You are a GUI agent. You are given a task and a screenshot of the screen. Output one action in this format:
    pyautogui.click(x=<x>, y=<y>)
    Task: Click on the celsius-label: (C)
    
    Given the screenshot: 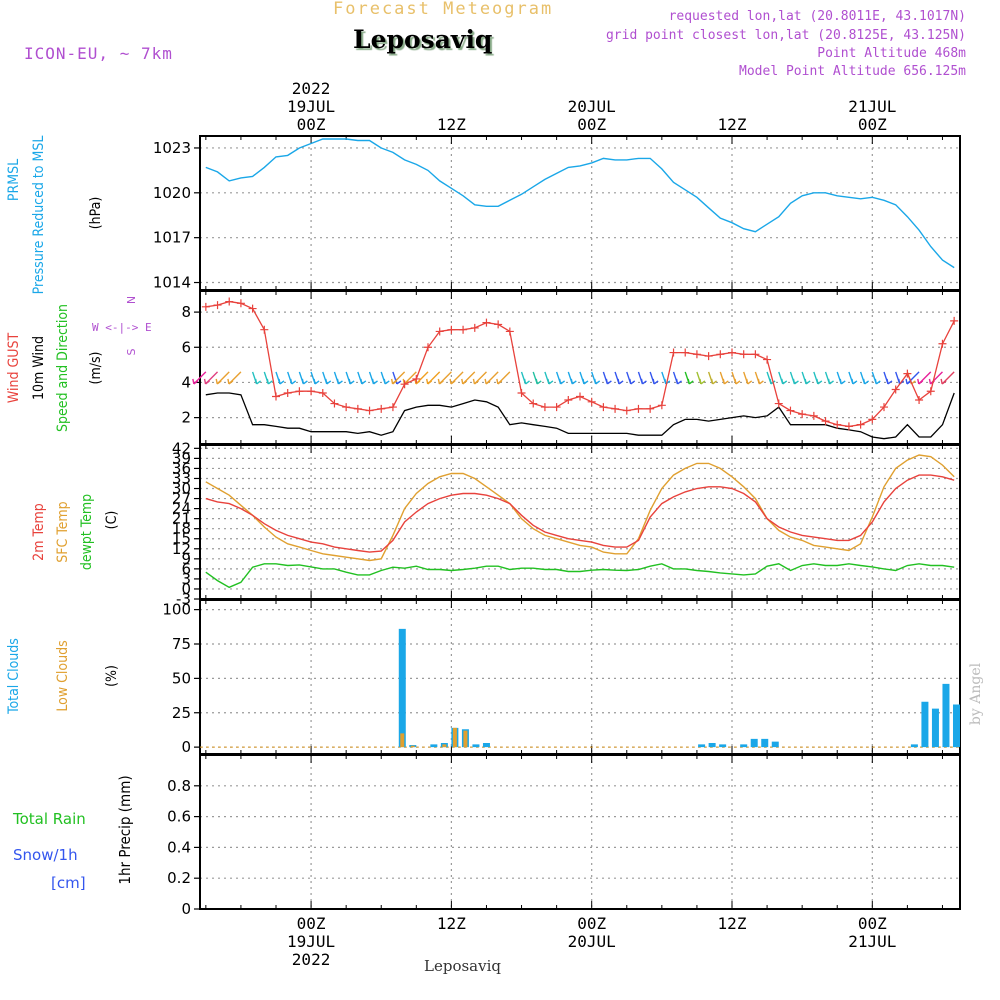 What is the action you would take?
    pyautogui.click(x=112, y=520)
    